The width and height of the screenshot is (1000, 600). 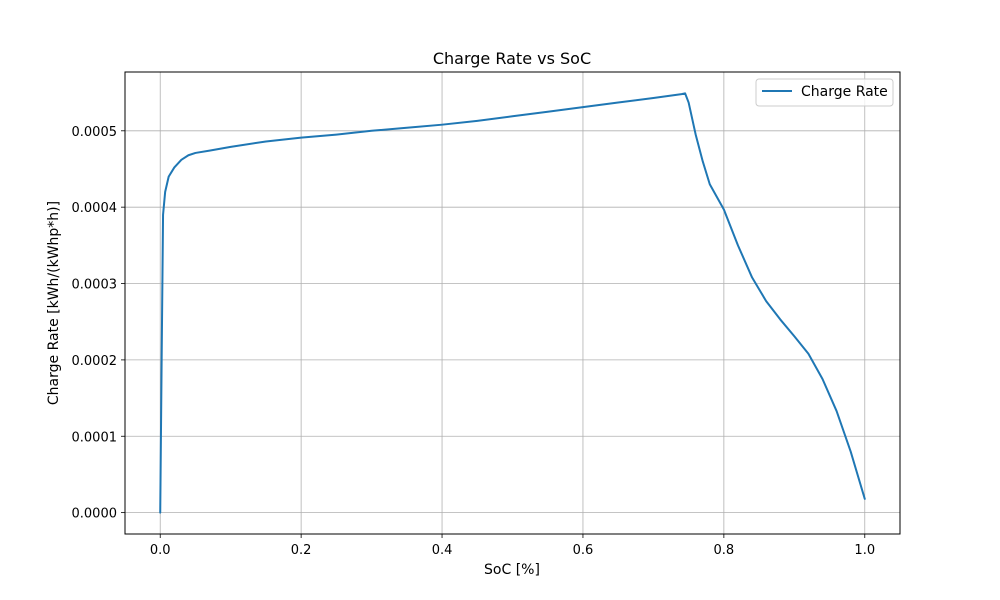 I want to click on x-tick-label: 0.0, so click(x=160, y=550).